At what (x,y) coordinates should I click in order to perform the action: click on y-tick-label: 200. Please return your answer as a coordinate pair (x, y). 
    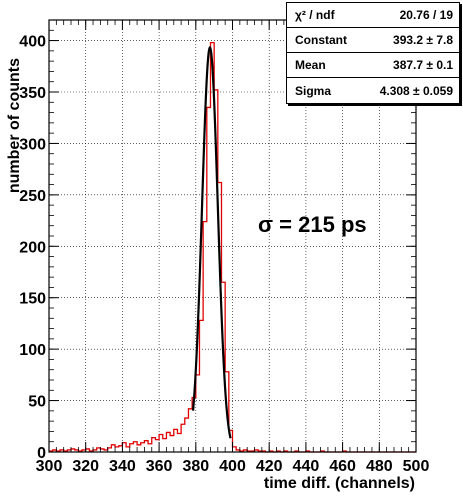
    Looking at the image, I should click on (32, 247).